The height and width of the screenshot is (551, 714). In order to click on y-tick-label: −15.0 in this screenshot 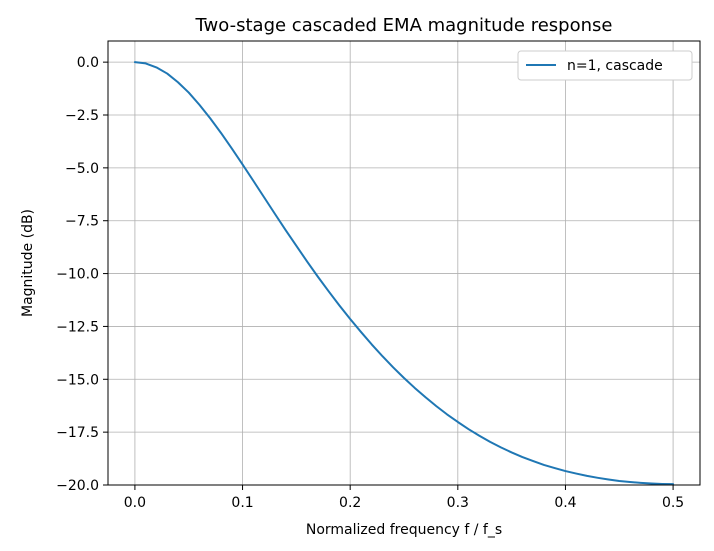, I will do `click(77, 380)`.